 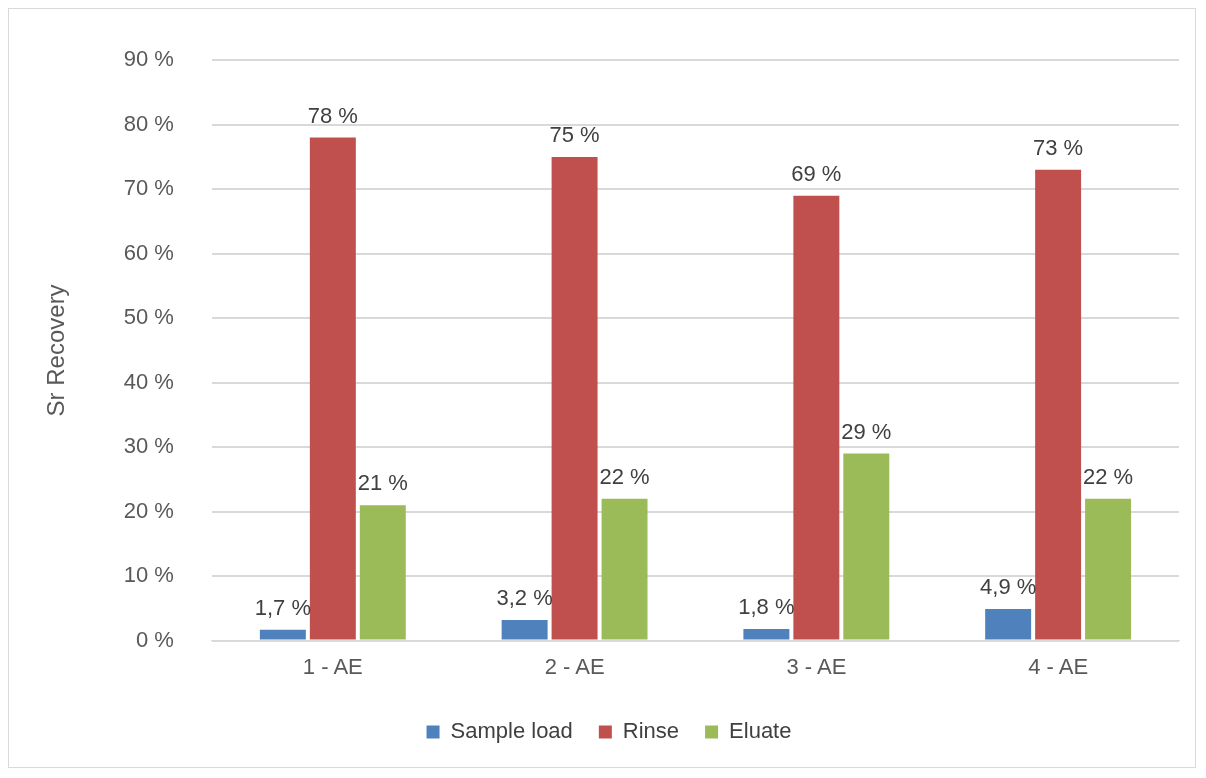 I want to click on data-label: 29 %, so click(x=866, y=431).